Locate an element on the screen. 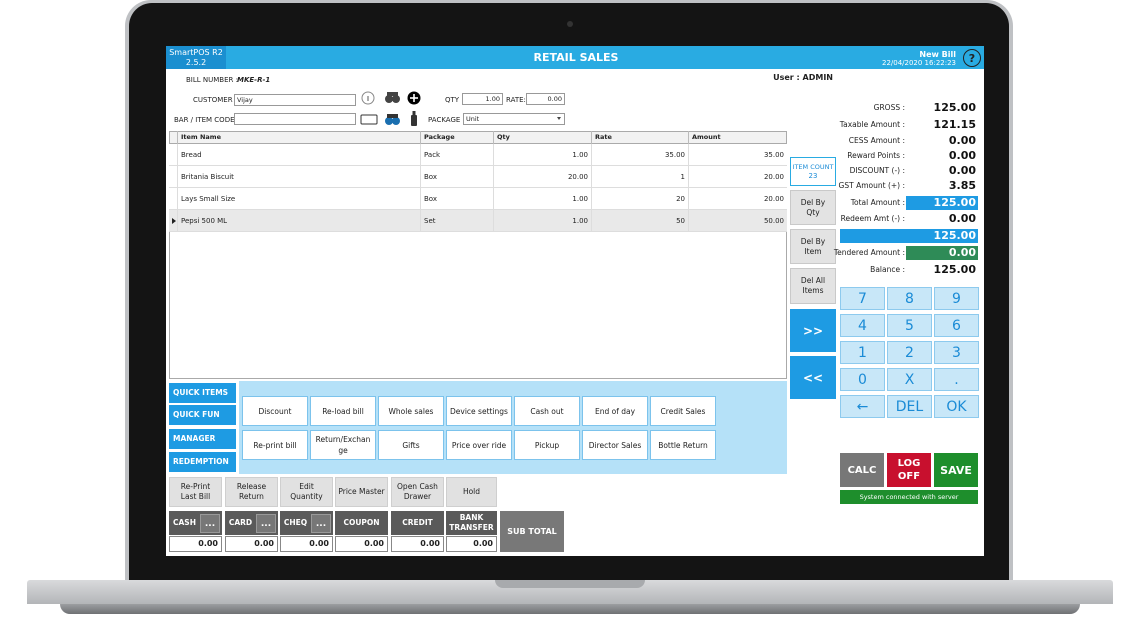 This screenshot has height=627, width=1136. function-button: Hold is located at coordinates (471, 492).